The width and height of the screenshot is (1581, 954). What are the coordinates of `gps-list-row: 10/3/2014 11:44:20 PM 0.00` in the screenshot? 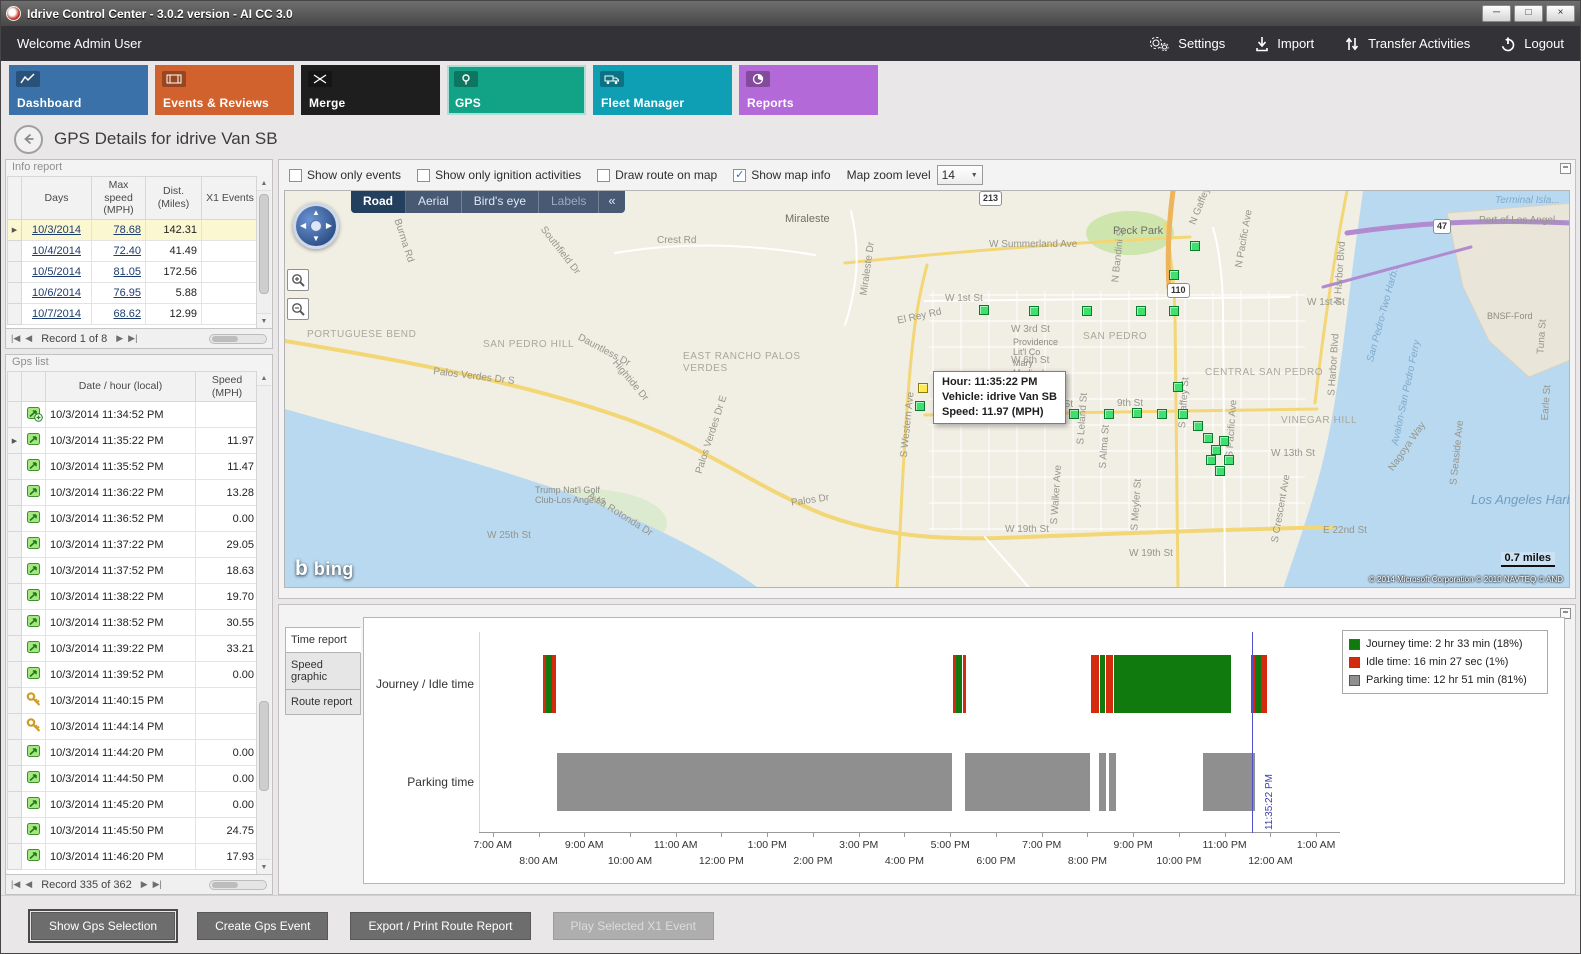 It's located at (133, 753).